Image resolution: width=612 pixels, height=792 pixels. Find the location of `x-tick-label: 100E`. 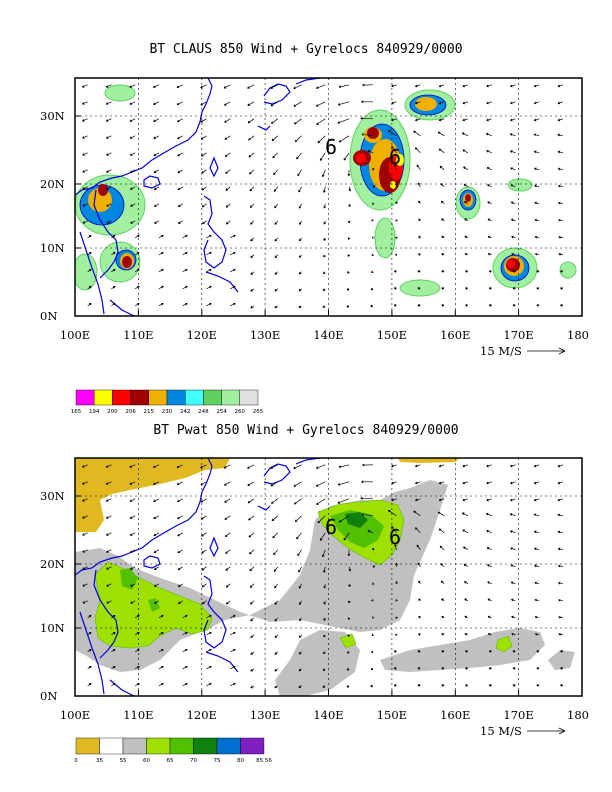

x-tick-label: 100E is located at coordinates (75, 335).